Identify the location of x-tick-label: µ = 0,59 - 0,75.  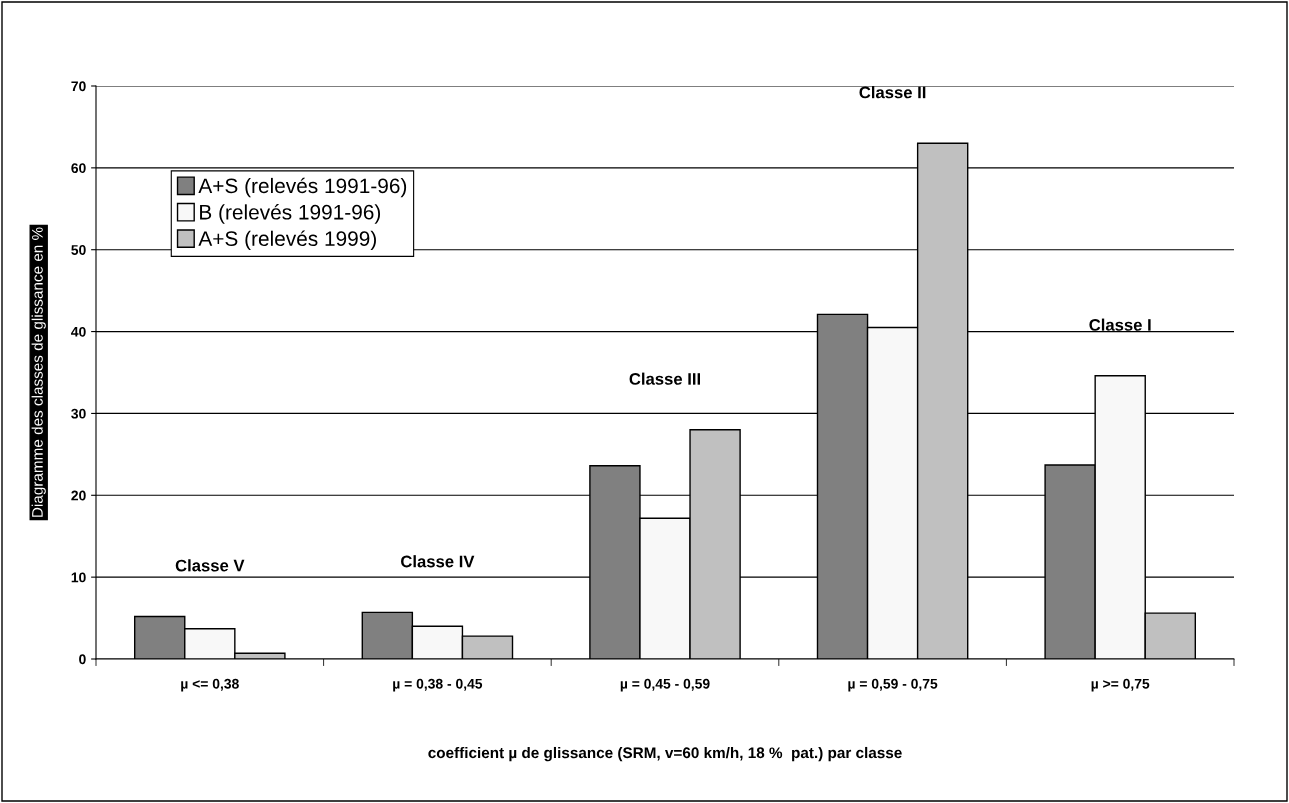
(893, 685).